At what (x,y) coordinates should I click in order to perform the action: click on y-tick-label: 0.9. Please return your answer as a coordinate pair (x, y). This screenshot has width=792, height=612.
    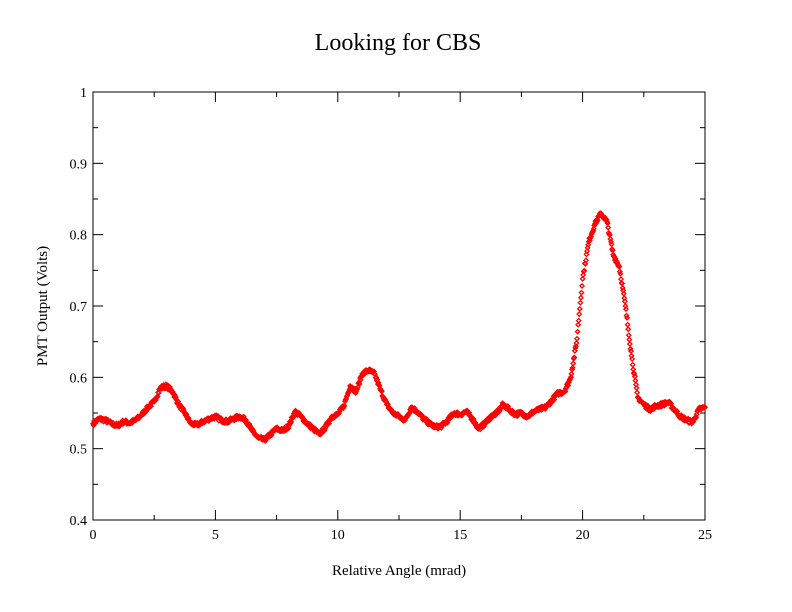
    Looking at the image, I should click on (79, 164).